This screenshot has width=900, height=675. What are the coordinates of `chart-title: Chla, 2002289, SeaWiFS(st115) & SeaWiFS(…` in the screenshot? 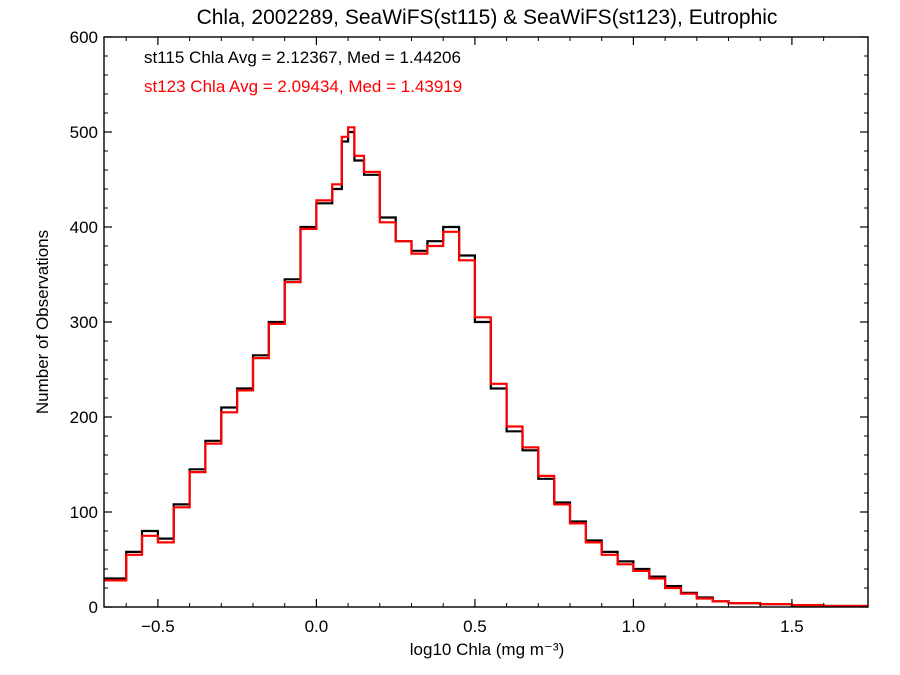 It's located at (487, 17).